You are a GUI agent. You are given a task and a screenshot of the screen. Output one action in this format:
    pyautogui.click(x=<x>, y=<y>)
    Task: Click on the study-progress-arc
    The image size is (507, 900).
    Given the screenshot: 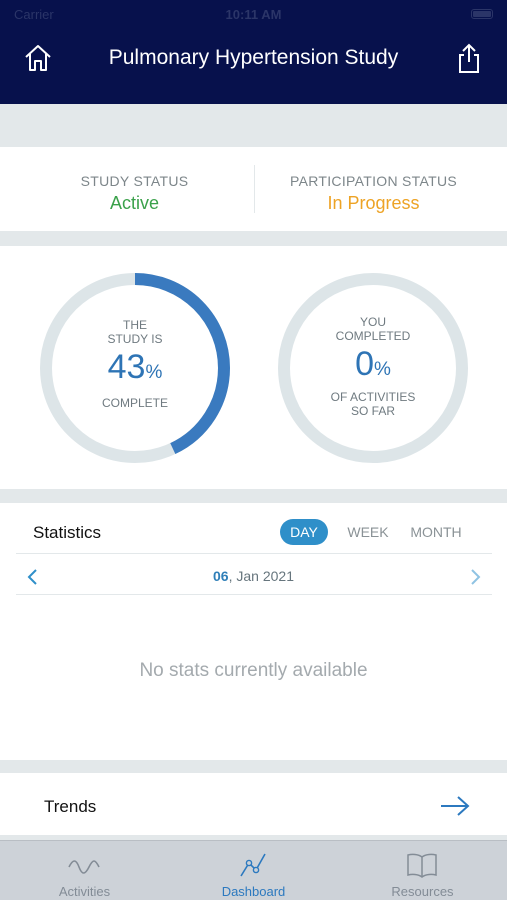 What is the action you would take?
    pyautogui.click(x=135, y=368)
    